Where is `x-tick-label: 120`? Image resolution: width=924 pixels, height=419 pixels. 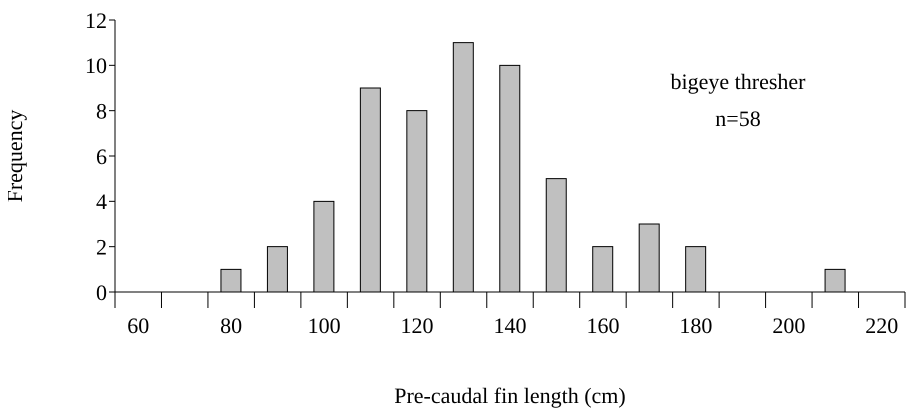
x-tick-label: 120 is located at coordinates (417, 325).